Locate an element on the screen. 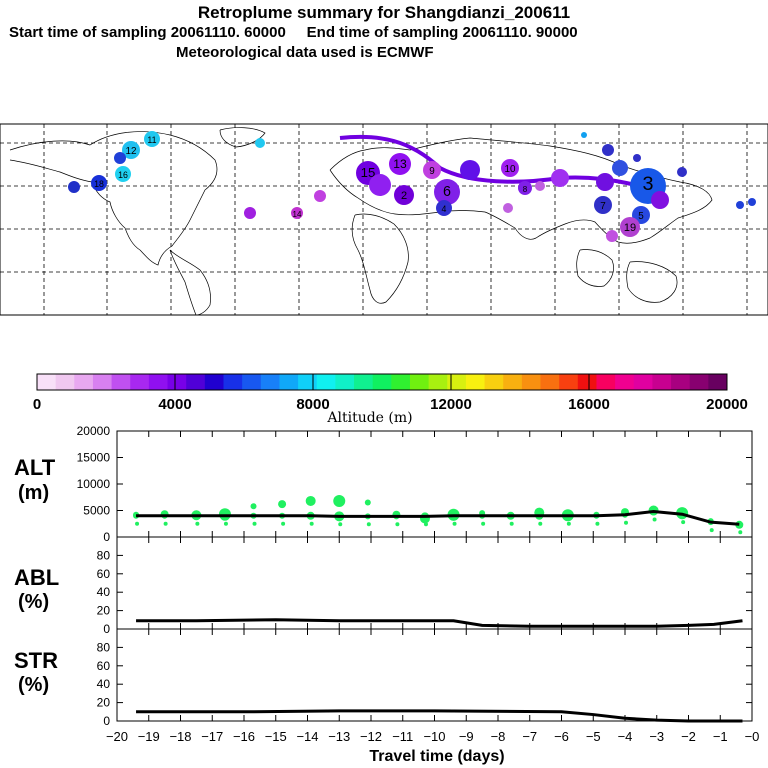  colorbar-tick-label: 20000 is located at coordinates (727, 404).